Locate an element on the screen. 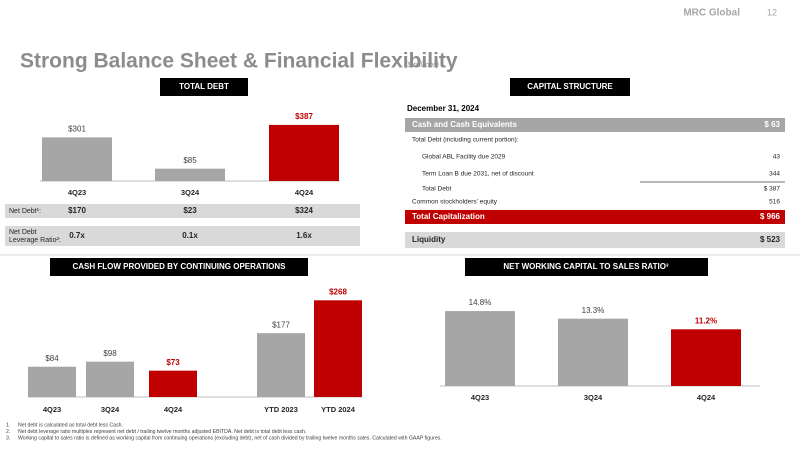 The width and height of the screenshot is (800, 450). logo: MRC Global is located at coordinates (711, 13).